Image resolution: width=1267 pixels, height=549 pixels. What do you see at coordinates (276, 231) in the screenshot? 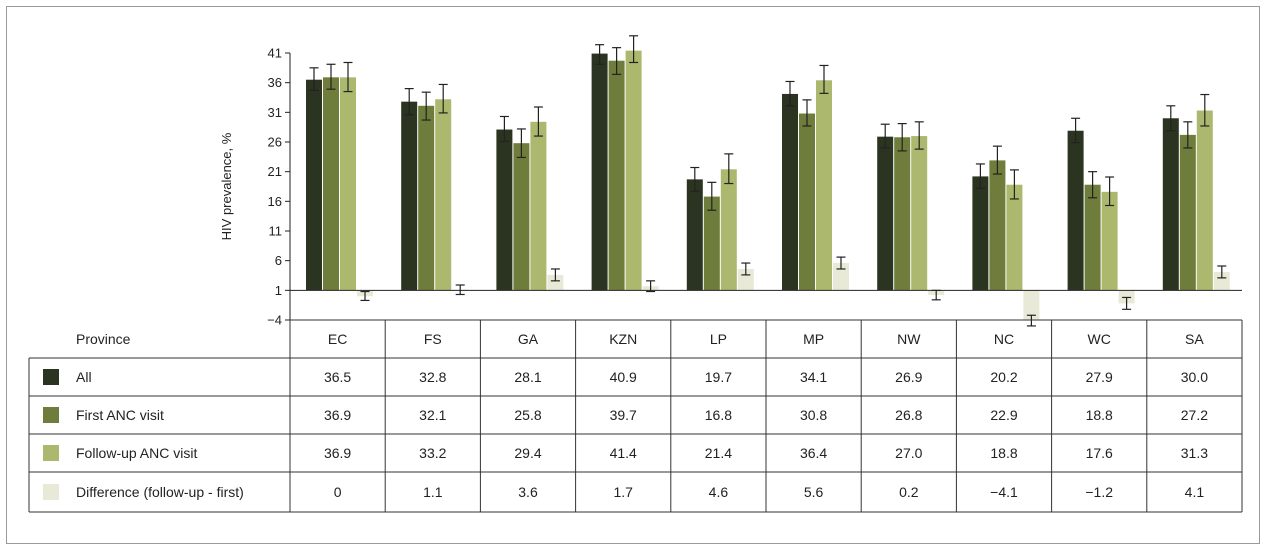
I see `y-tick-label-6: 11` at bounding box center [276, 231].